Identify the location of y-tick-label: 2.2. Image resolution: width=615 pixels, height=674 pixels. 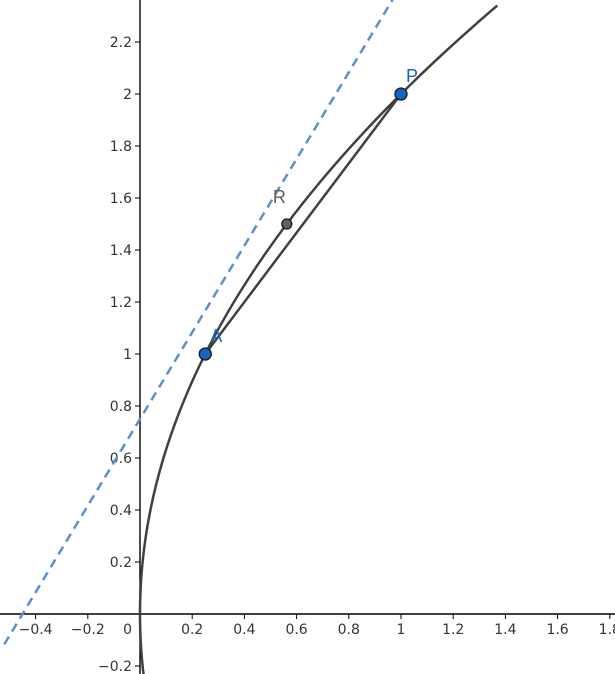
(121, 43).